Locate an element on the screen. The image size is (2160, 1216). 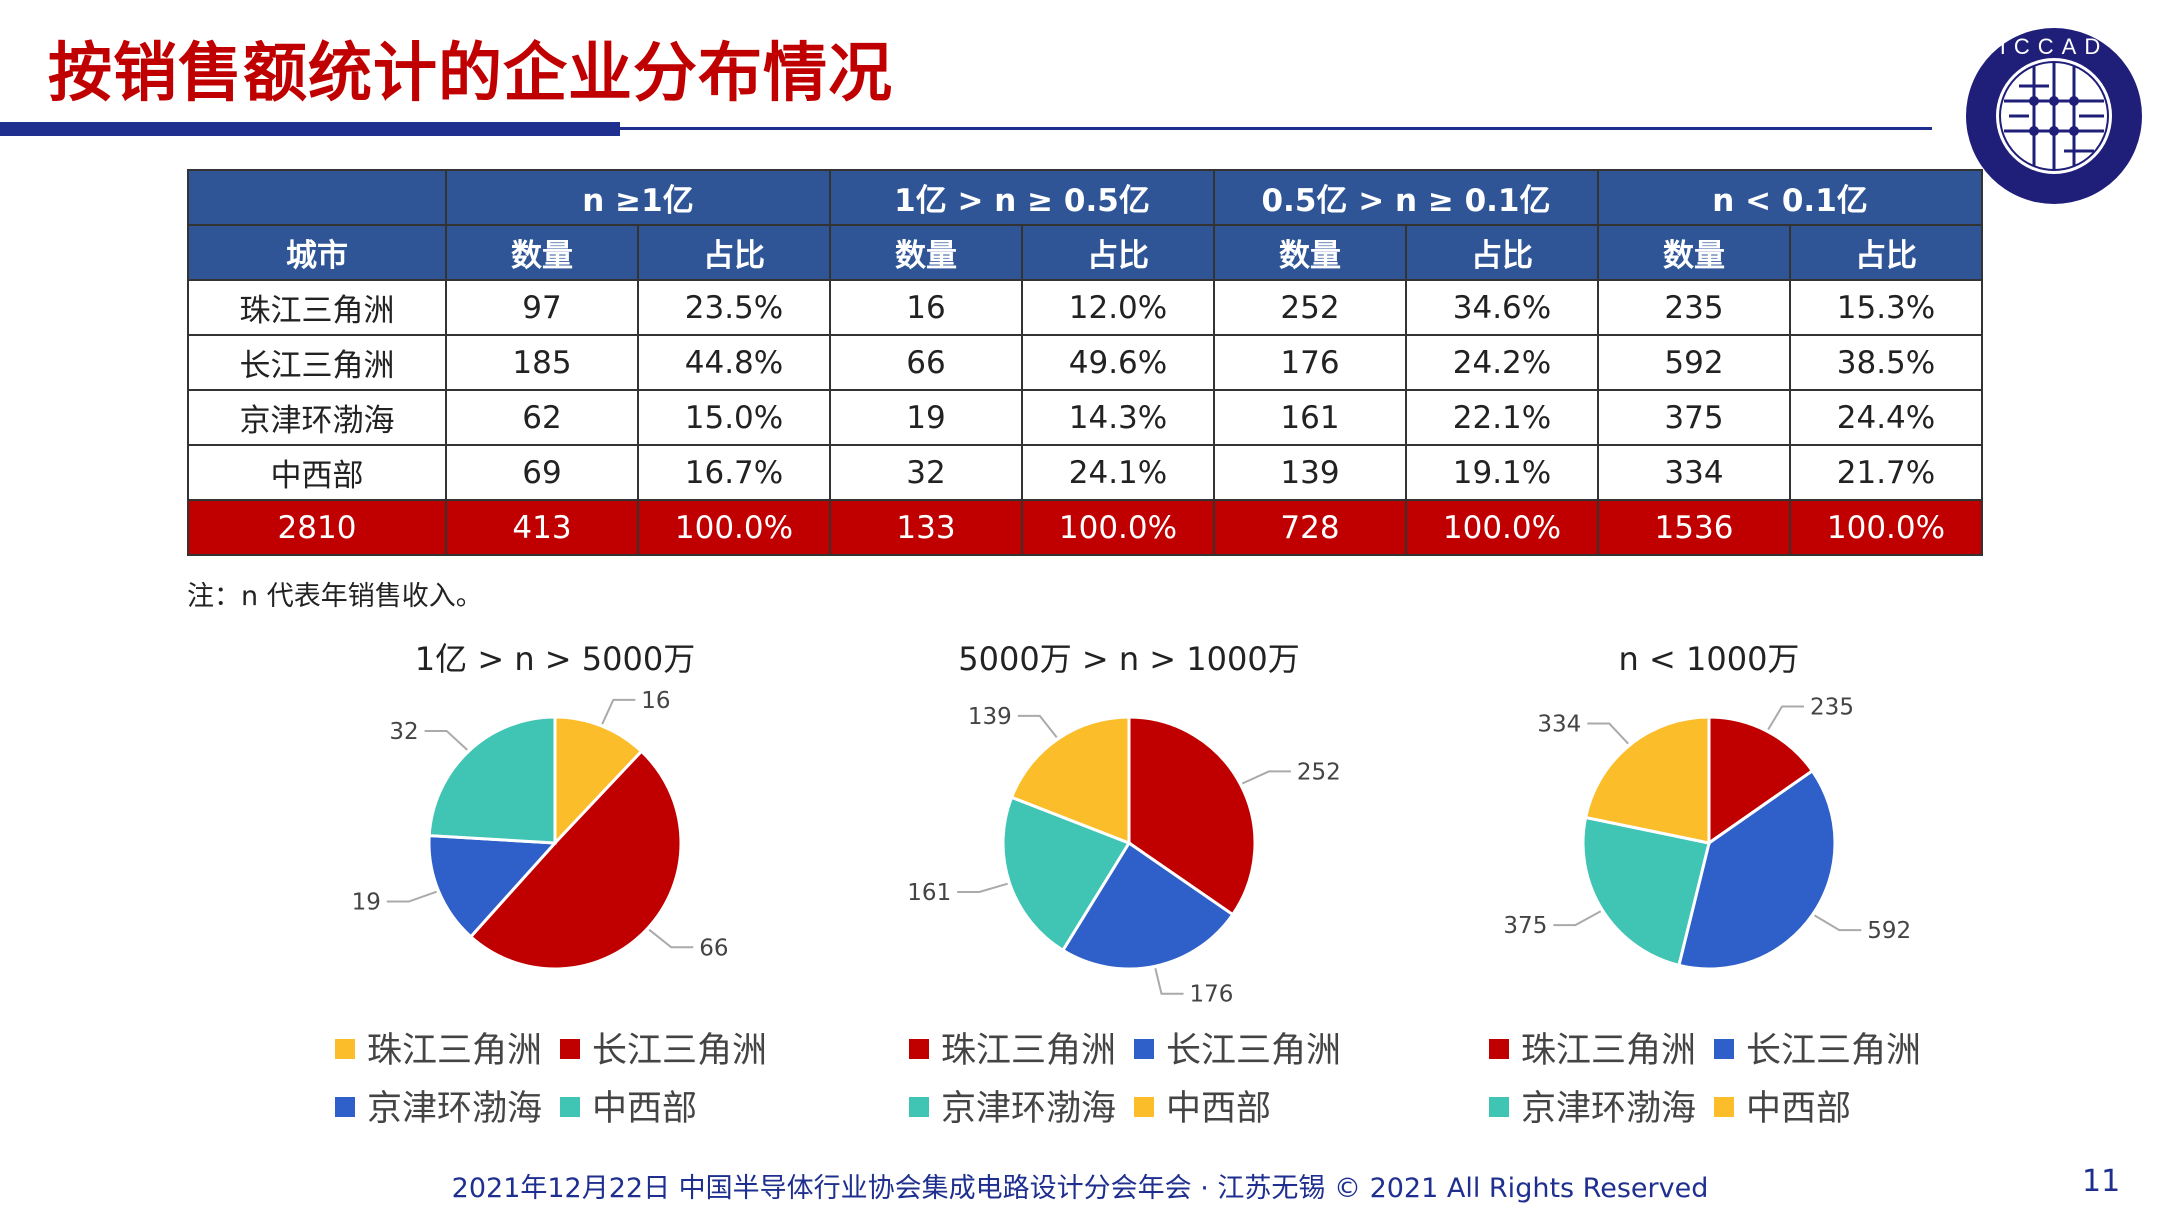
data-label: 375 is located at coordinates (1525, 926).